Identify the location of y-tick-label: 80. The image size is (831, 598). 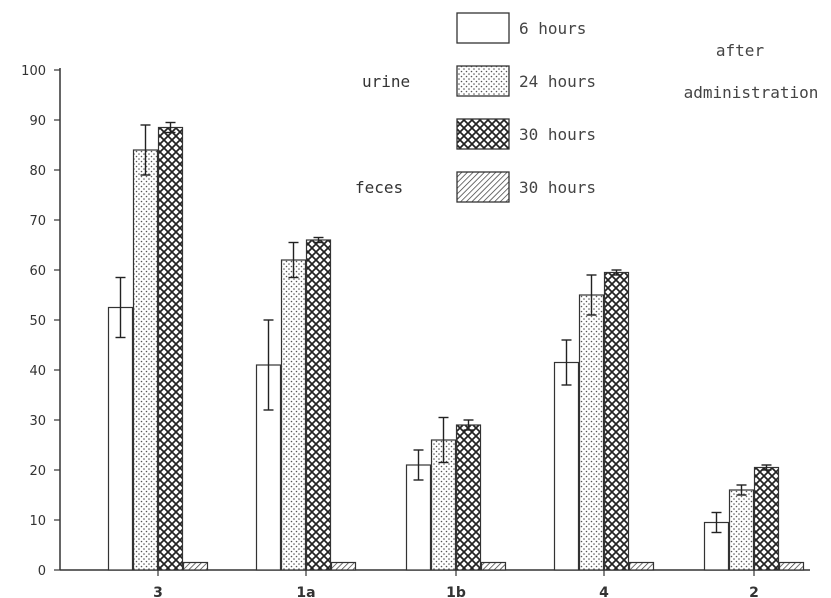
(37, 171).